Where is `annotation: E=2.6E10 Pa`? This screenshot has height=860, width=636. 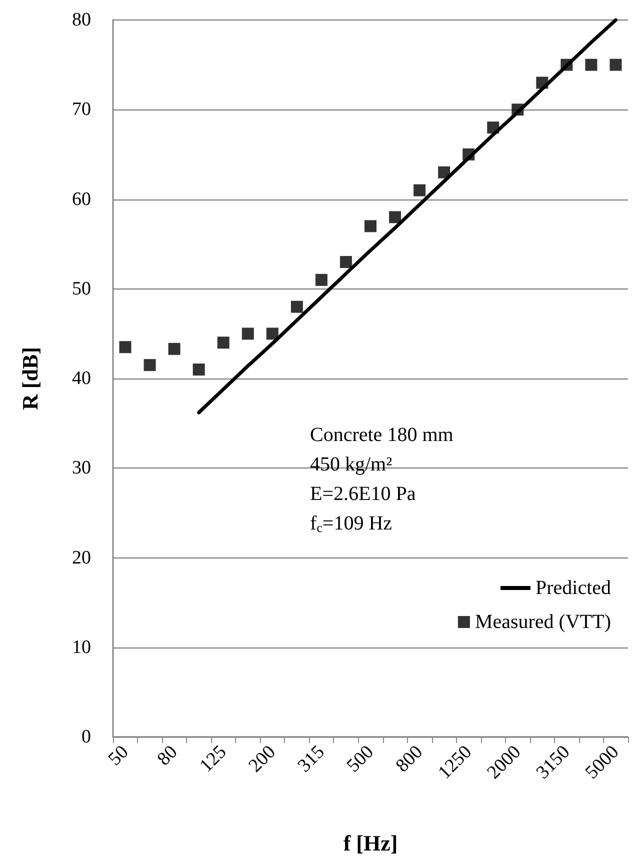 annotation: E=2.6E10 Pa is located at coordinates (363, 494).